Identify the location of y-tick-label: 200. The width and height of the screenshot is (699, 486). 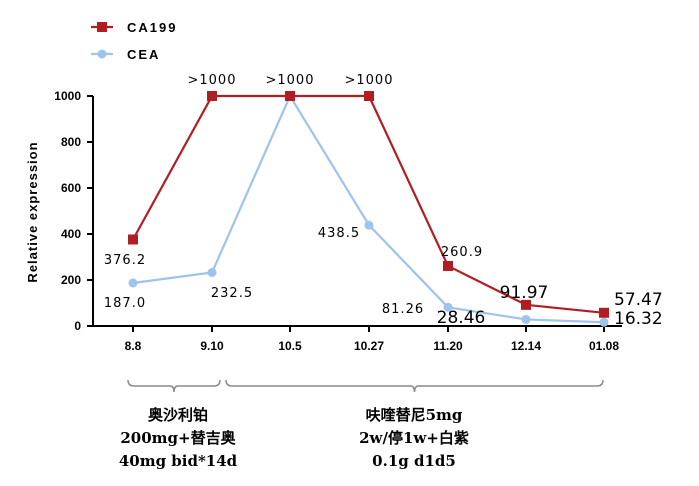
(71, 280).